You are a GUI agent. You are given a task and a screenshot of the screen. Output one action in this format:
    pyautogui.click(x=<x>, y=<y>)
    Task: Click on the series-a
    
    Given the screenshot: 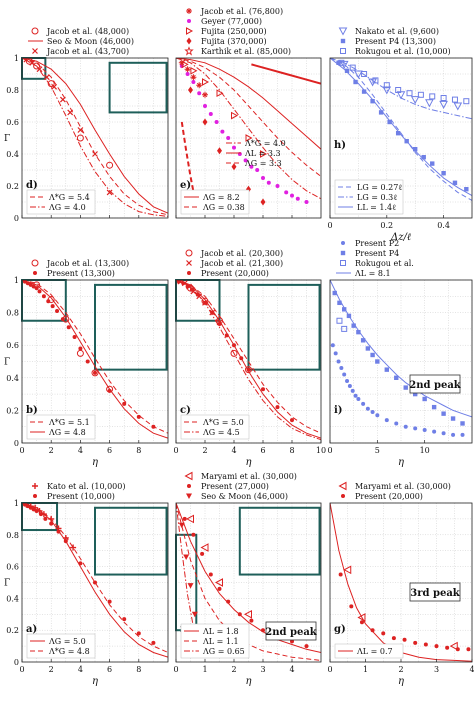 What is the action you would take?
    pyautogui.click(x=95, y=580)
    